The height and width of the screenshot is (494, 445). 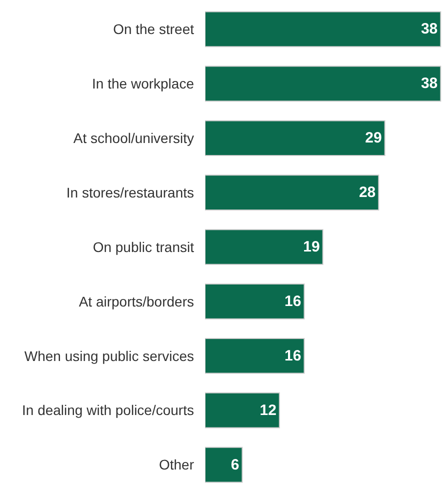 What do you see at coordinates (235, 465) in the screenshot?
I see `data-label: 6` at bounding box center [235, 465].